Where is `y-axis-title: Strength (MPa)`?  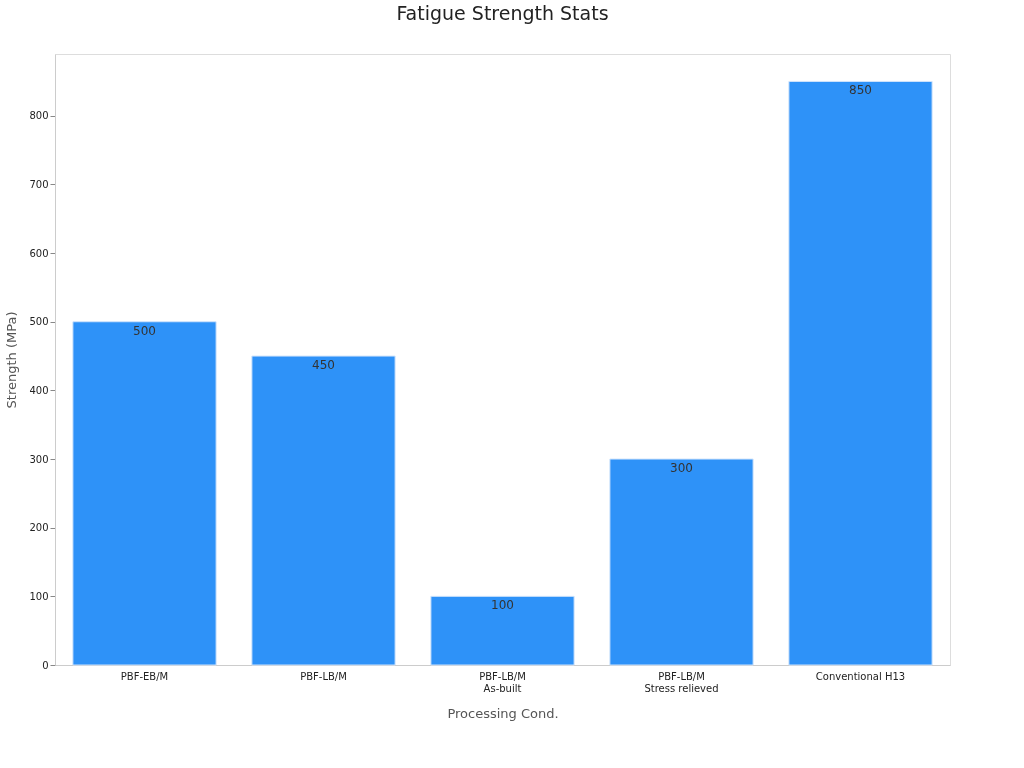
y-axis-title: Strength (MPa) is located at coordinates (12, 360).